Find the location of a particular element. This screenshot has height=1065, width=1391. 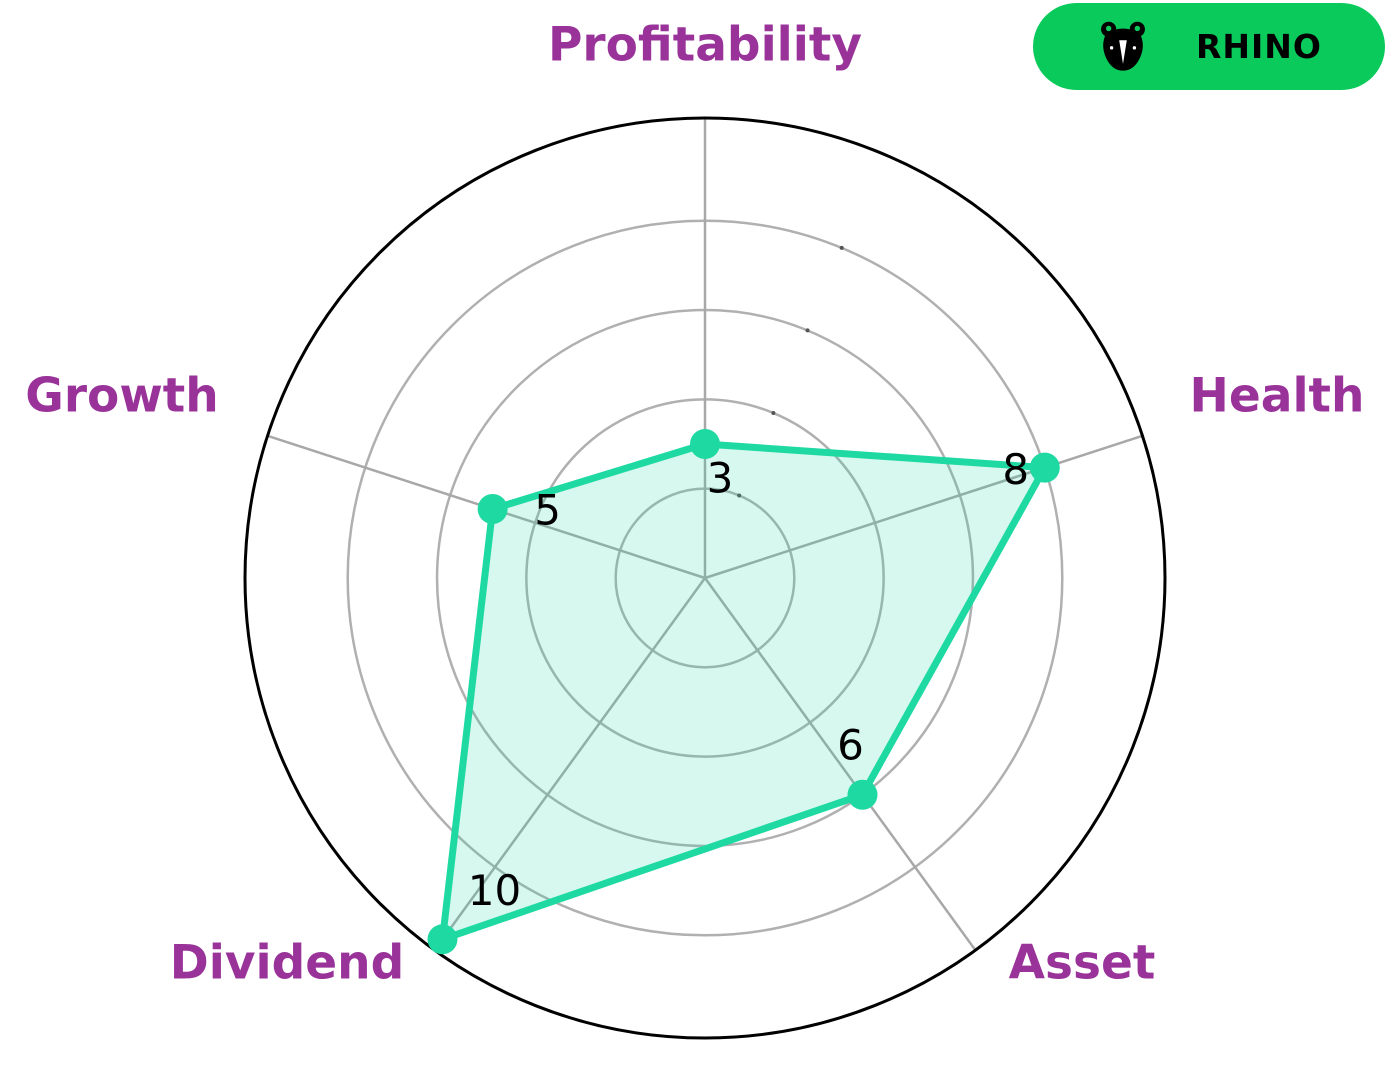

data-point-profitability is located at coordinates (705, 444).